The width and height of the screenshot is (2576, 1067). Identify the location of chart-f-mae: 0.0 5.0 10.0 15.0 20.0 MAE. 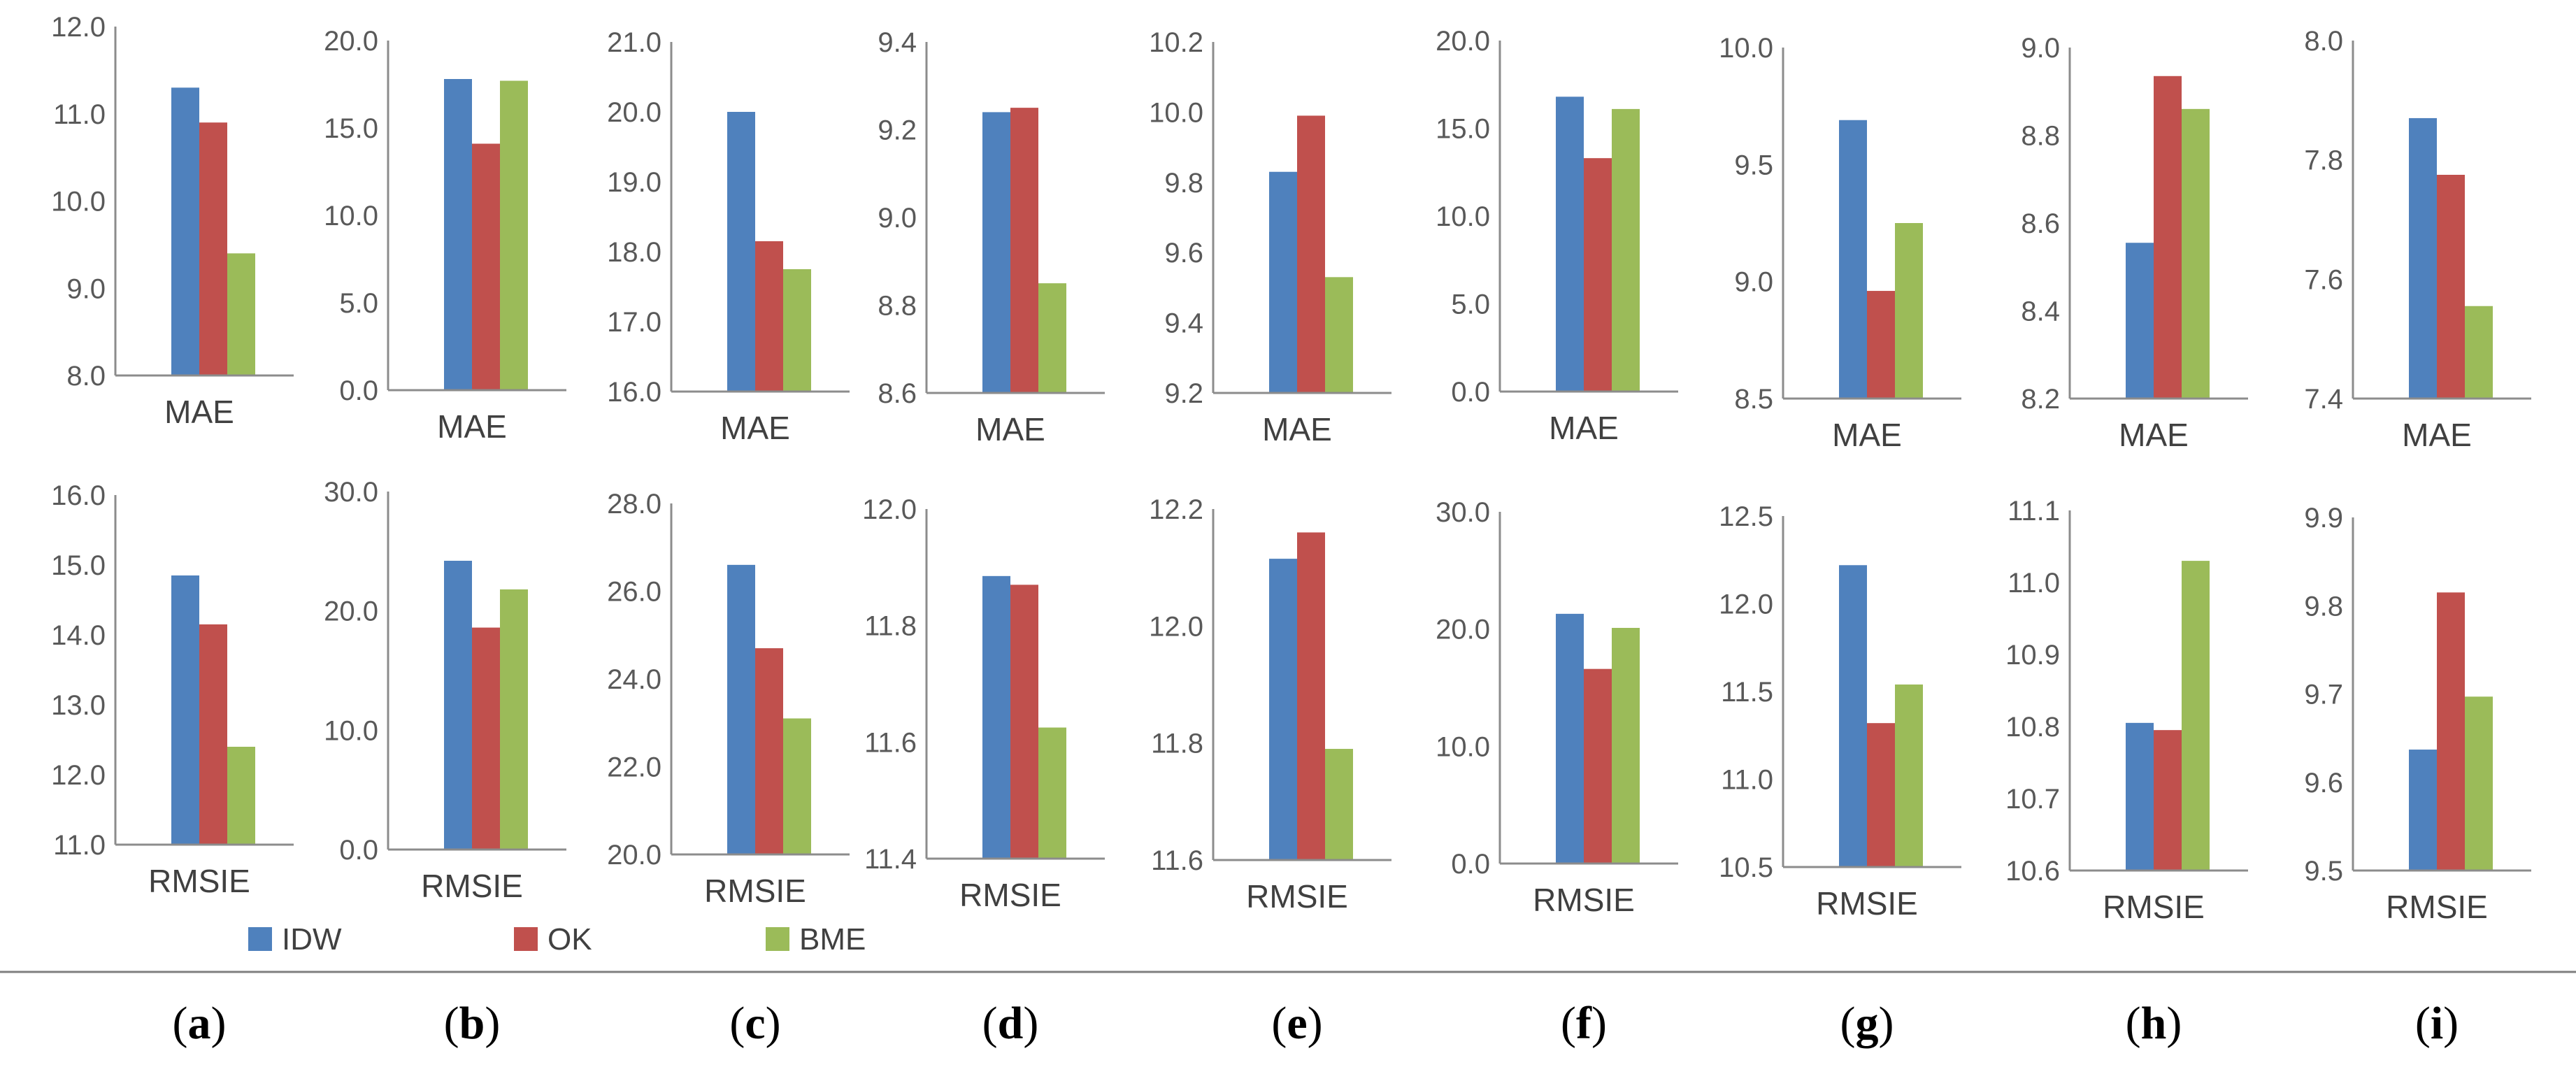
(1557, 236).